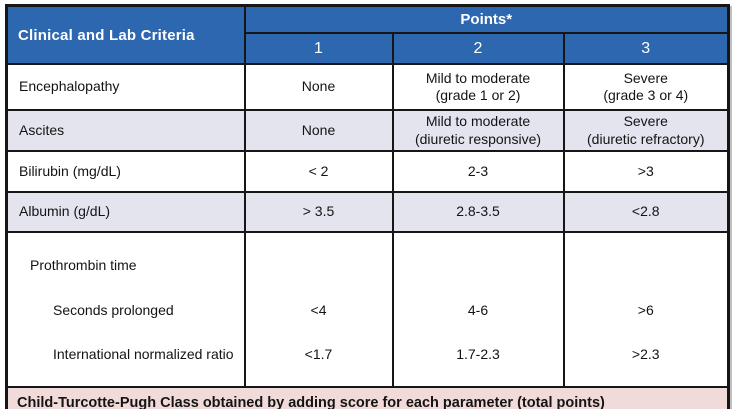  What do you see at coordinates (478, 87) in the screenshot?
I see `encephalopathy-2pt-cell: Mild to moderate (grade 1 or 2)` at bounding box center [478, 87].